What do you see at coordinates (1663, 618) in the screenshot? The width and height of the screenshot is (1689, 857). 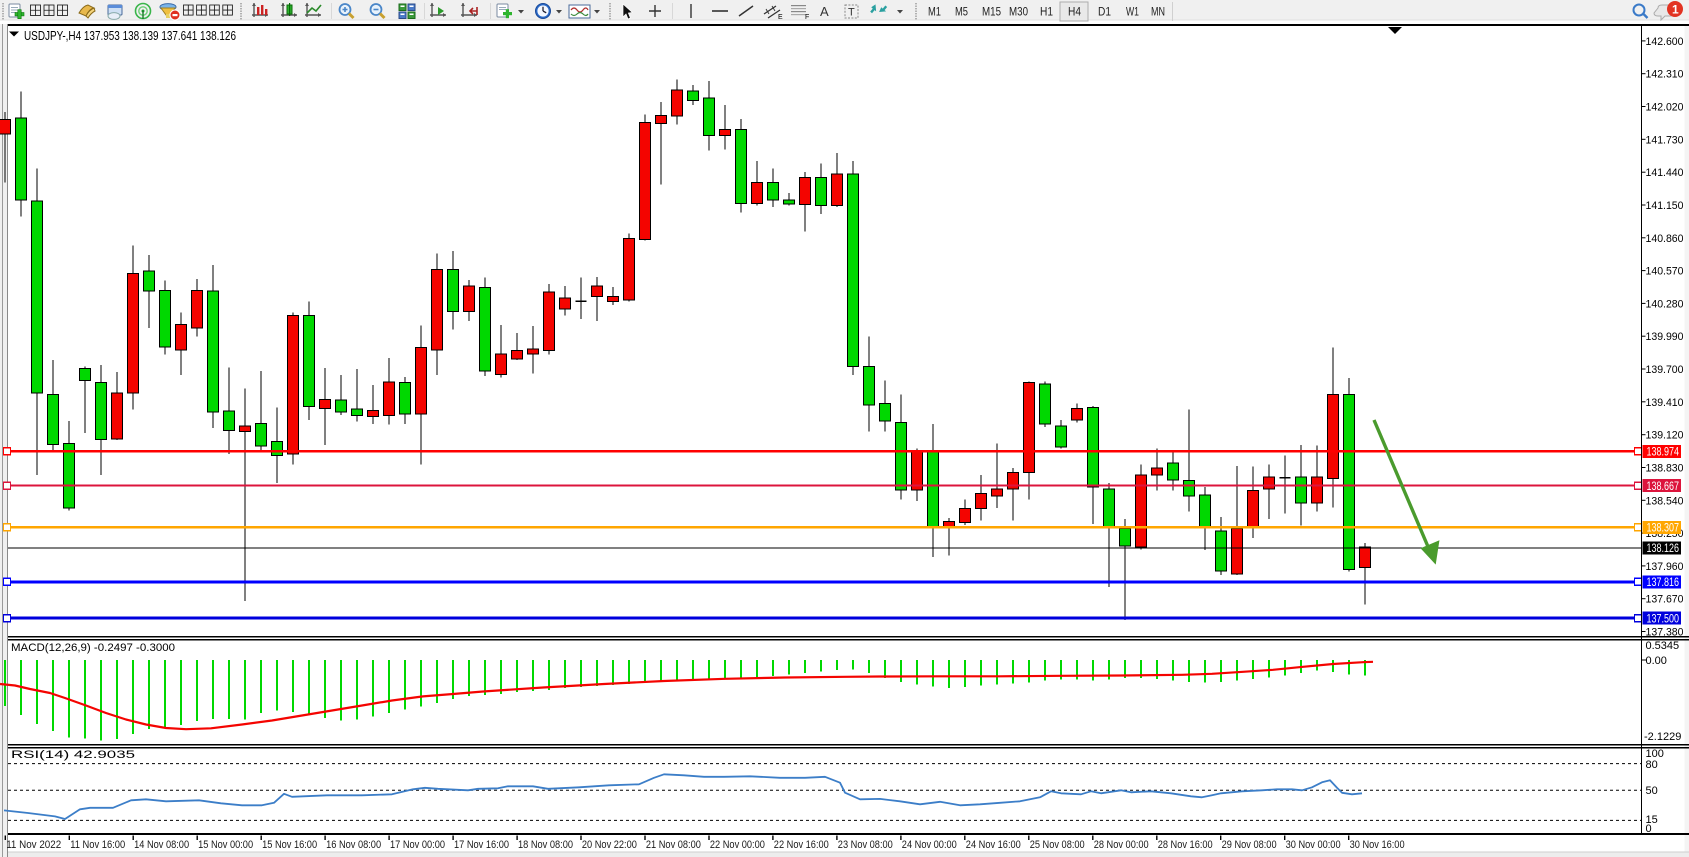 I see `svg-text: 137.500` at bounding box center [1663, 618].